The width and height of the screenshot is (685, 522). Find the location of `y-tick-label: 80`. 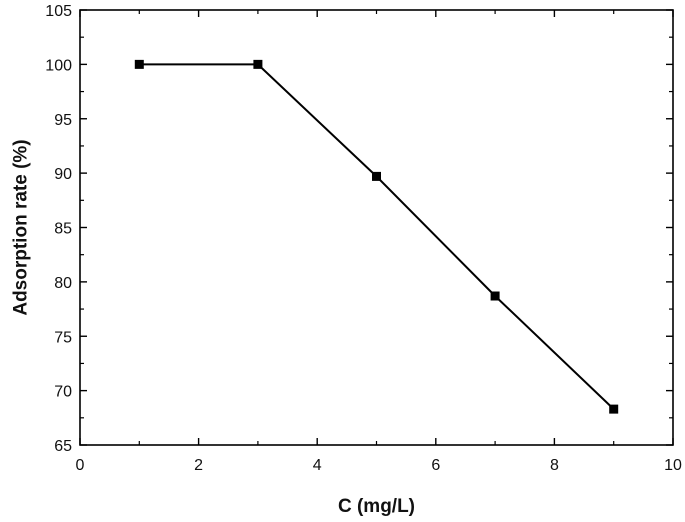

y-tick-label: 80 is located at coordinates (63, 283).